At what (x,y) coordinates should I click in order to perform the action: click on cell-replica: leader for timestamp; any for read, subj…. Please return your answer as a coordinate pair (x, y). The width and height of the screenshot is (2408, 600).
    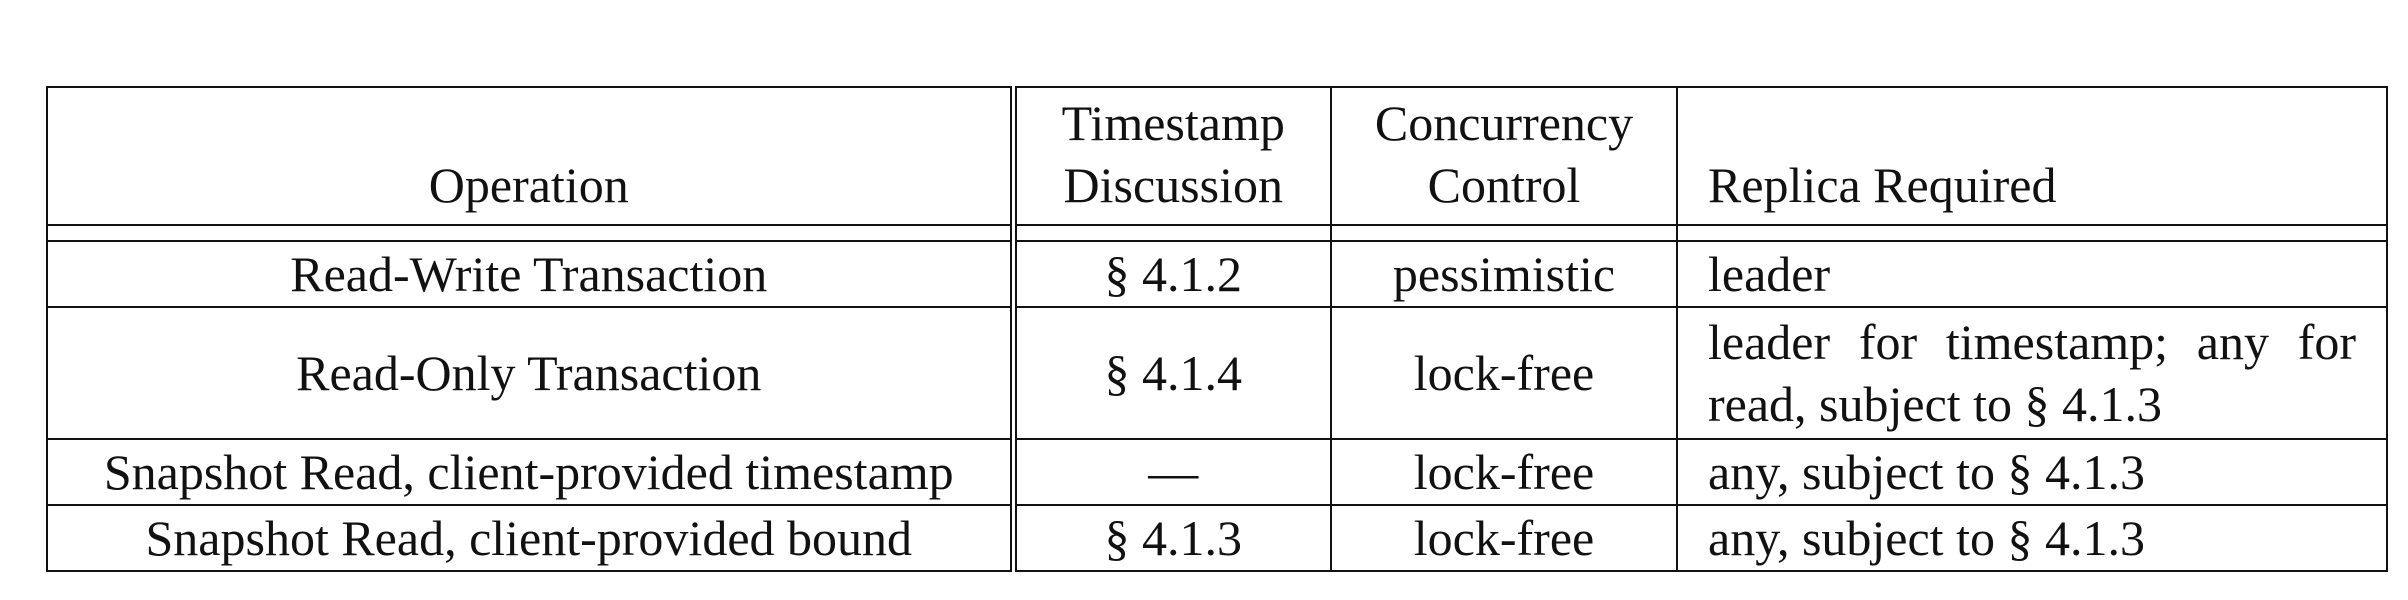
    Looking at the image, I should click on (2032, 373).